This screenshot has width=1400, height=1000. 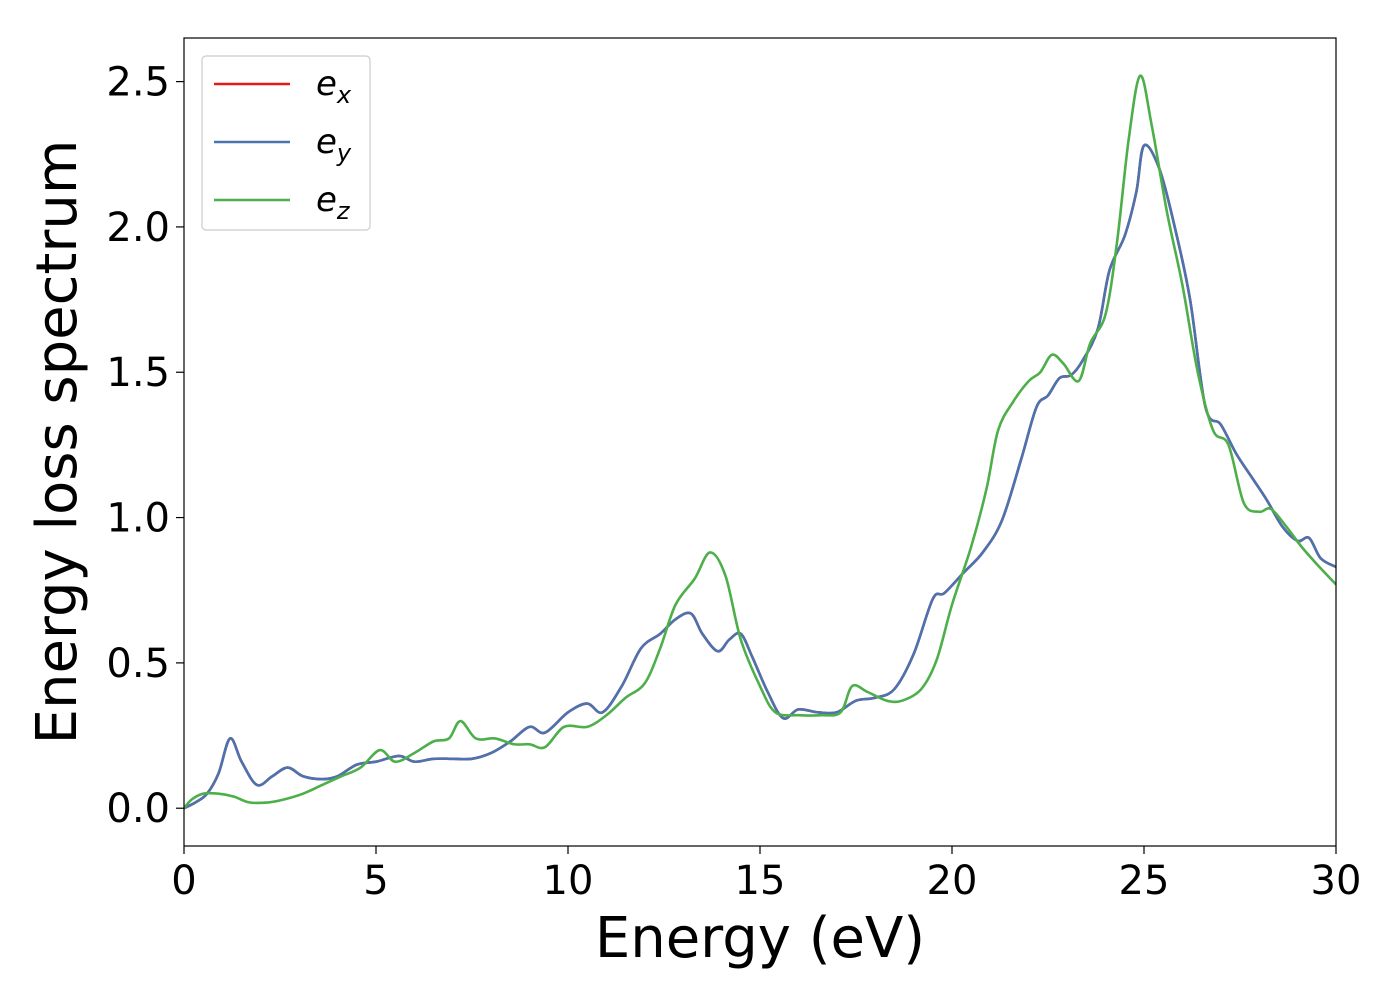 I want to click on y-tick-label: 1.5, so click(x=138, y=373).